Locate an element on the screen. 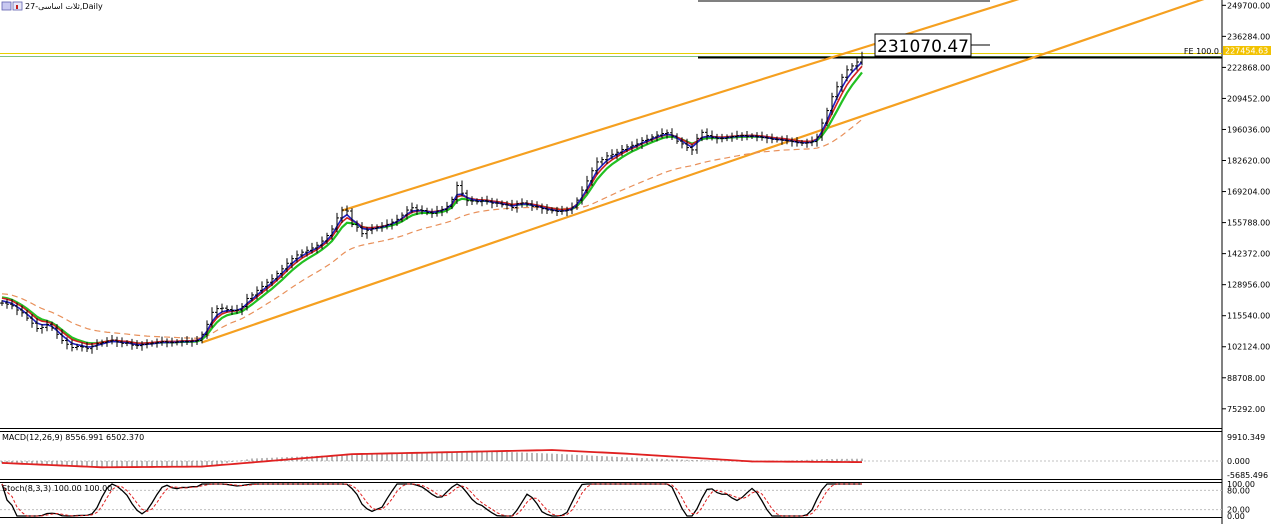  macd-axis-label: 0.000 is located at coordinates (1238, 461).